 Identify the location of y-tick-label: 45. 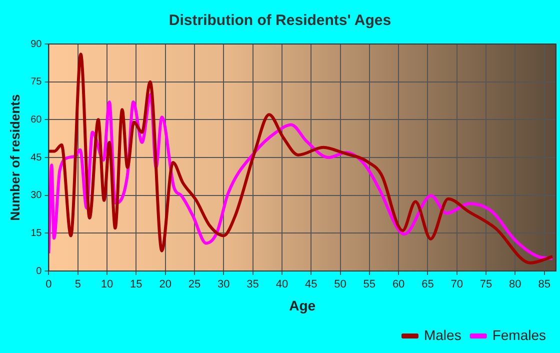
(36, 158).